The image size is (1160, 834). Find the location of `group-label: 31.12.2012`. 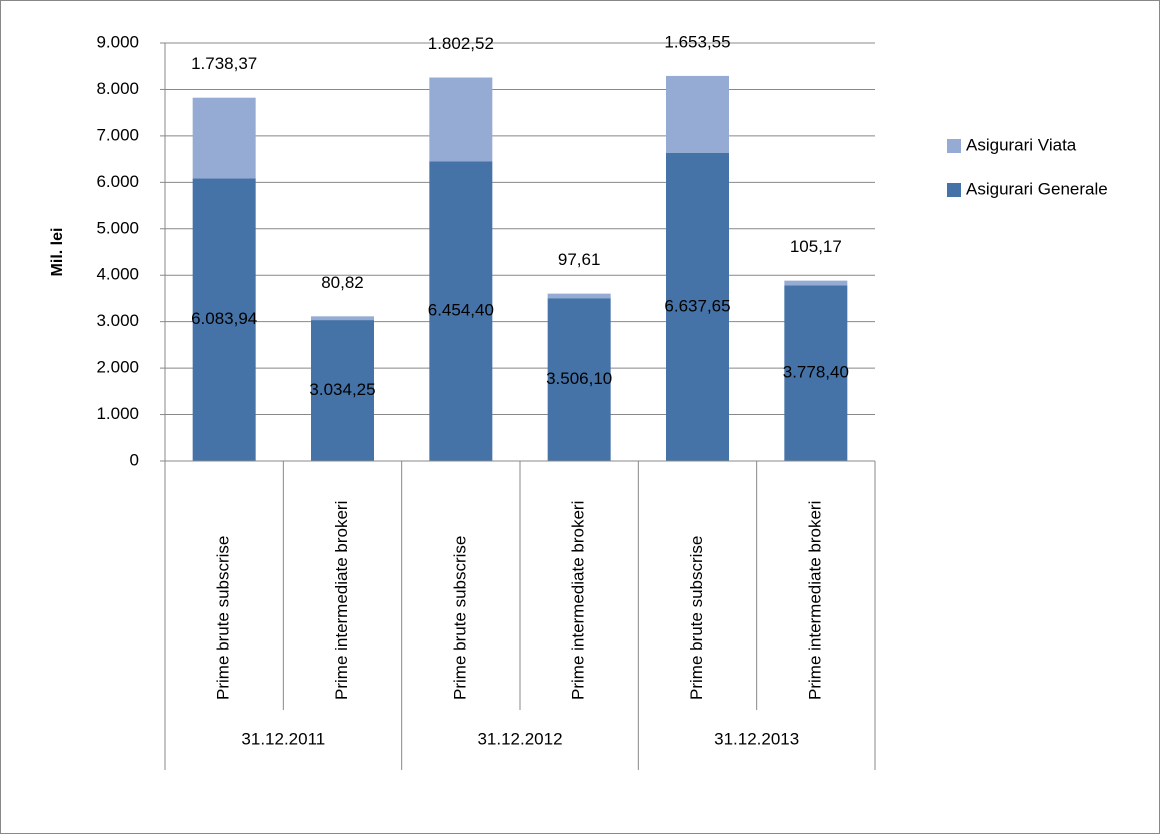

group-label: 31.12.2012 is located at coordinates (519, 738).